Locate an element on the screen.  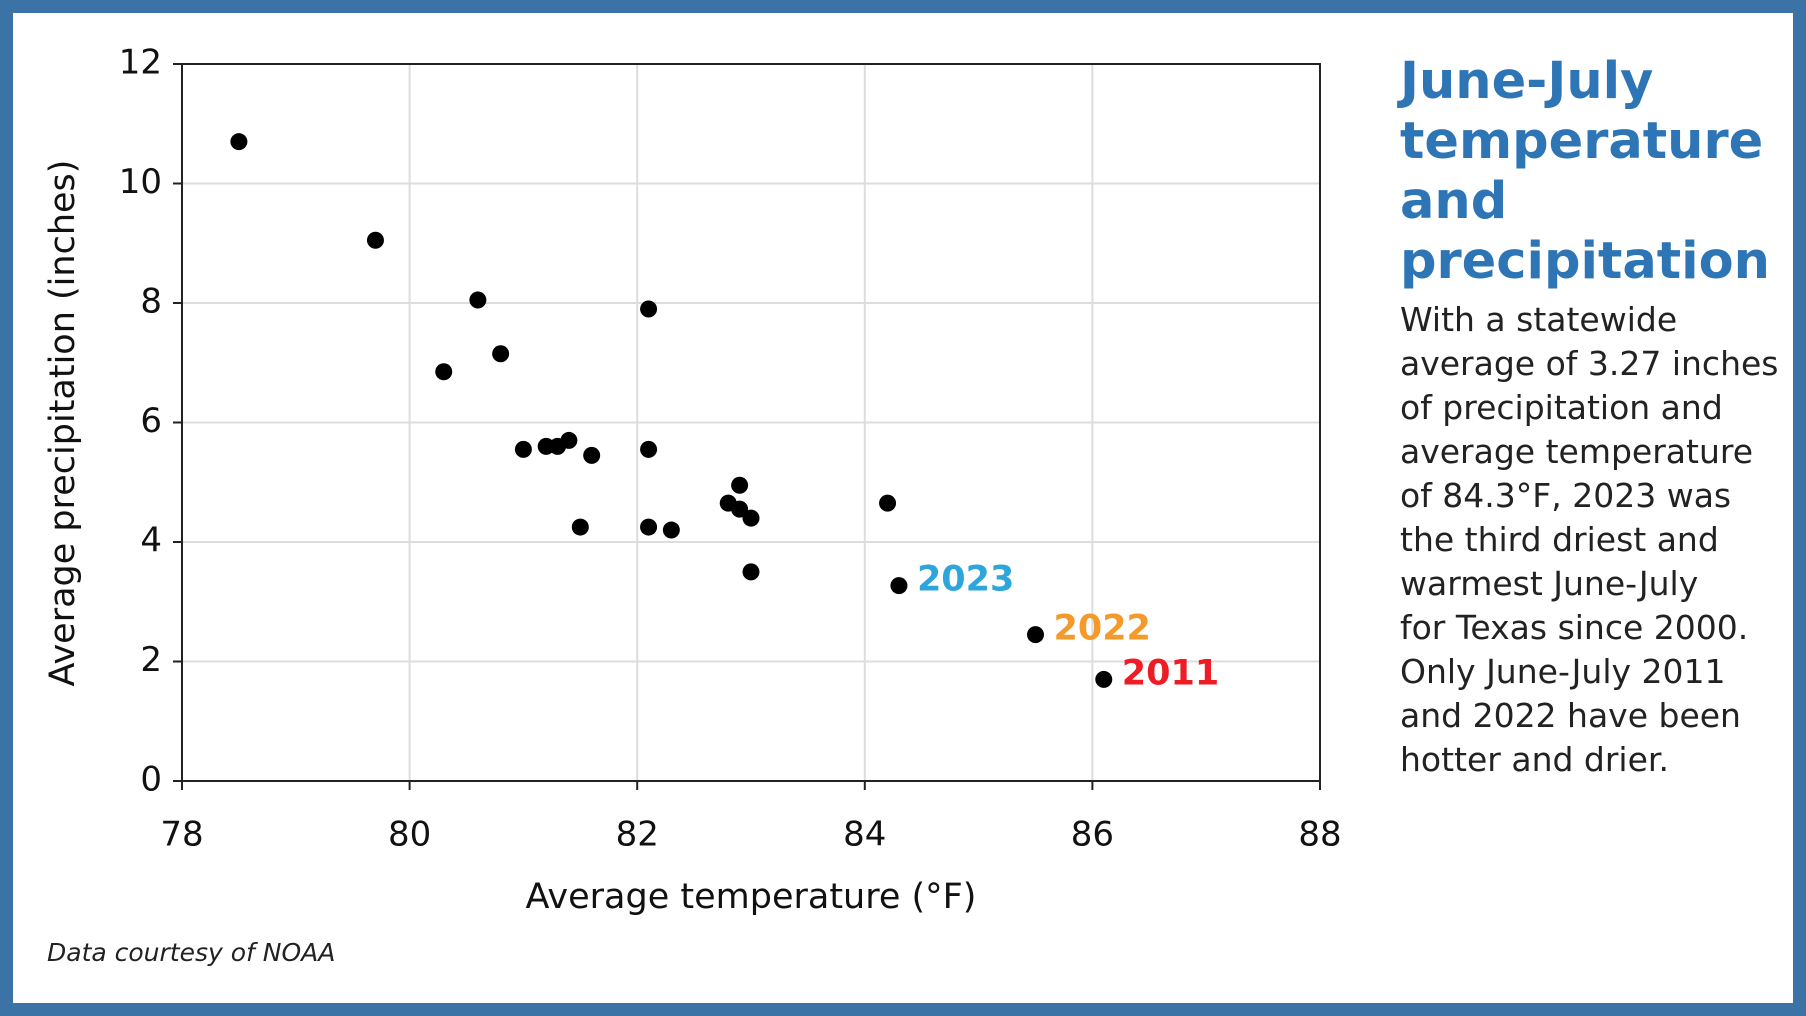
sidebar-line: warmest June-July is located at coordinates (1549, 583).